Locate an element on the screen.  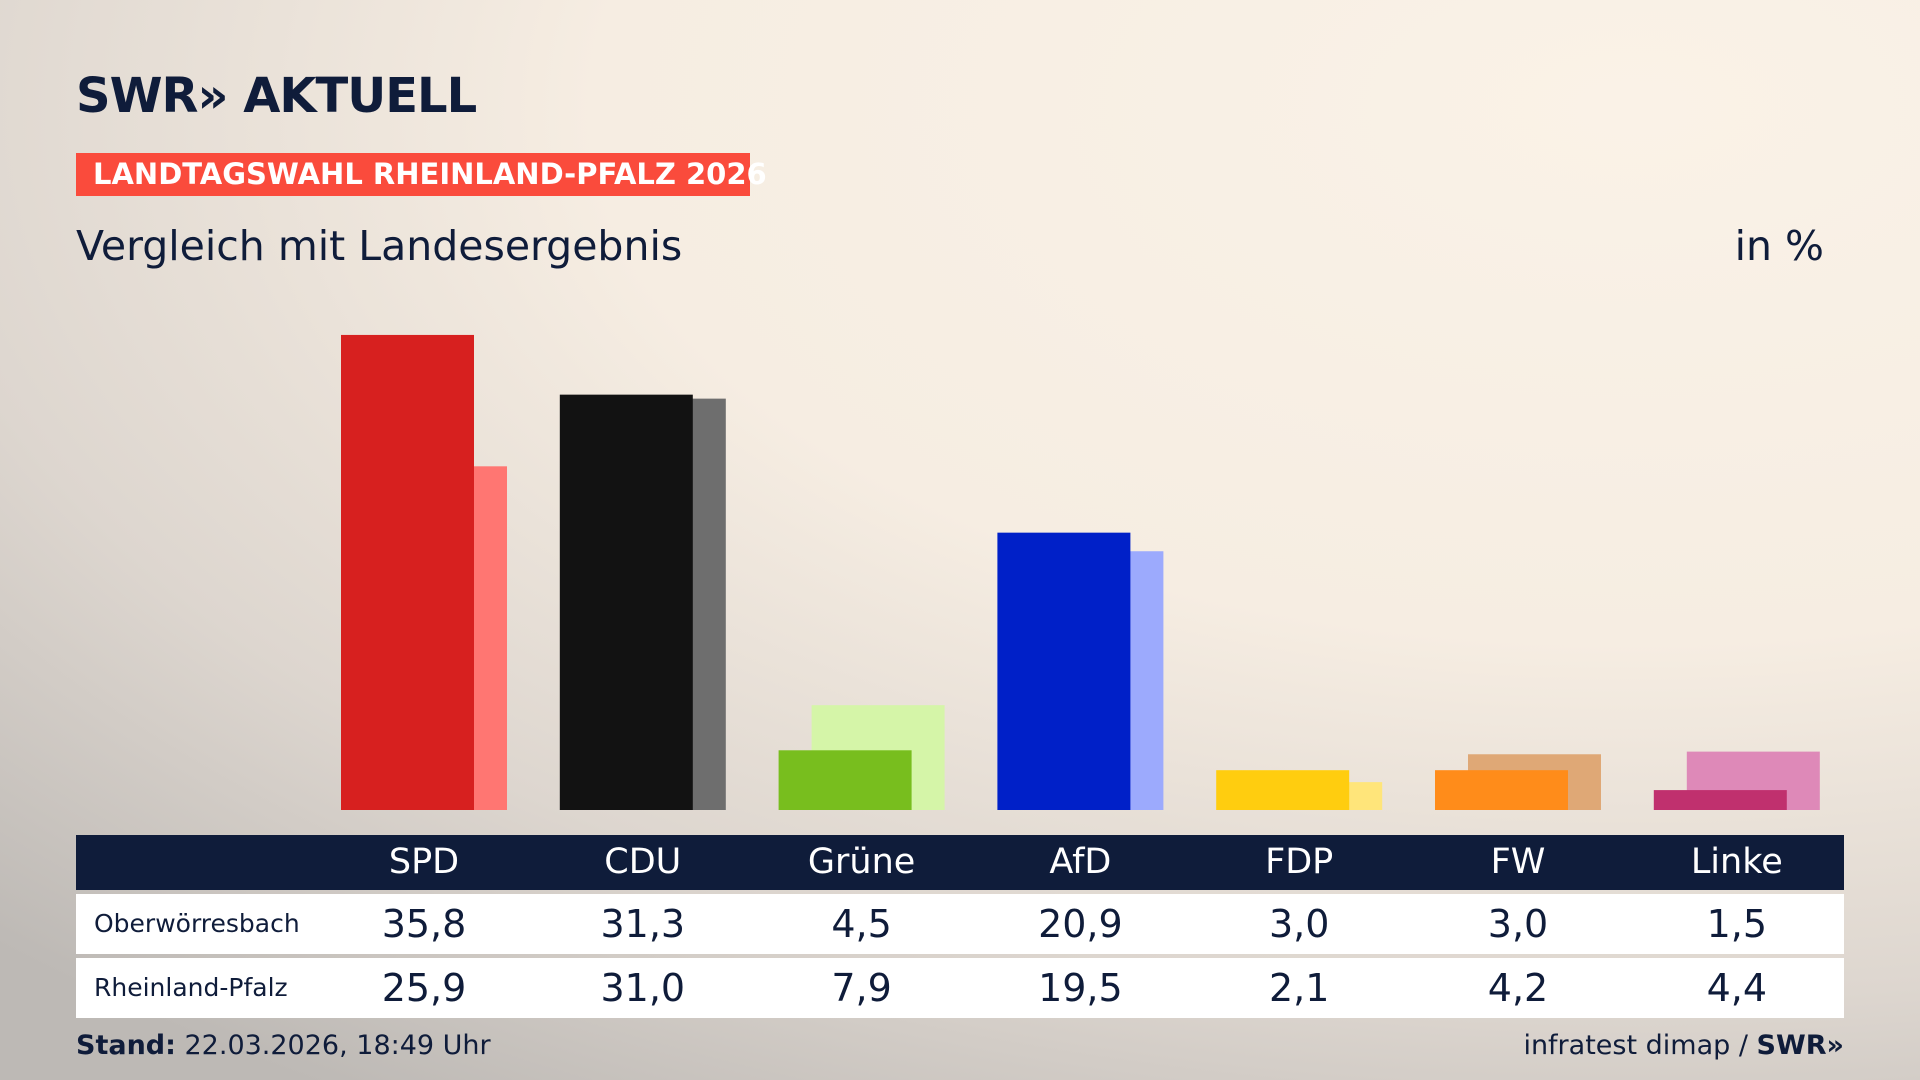
bar-spd-local is located at coordinates (407, 572).